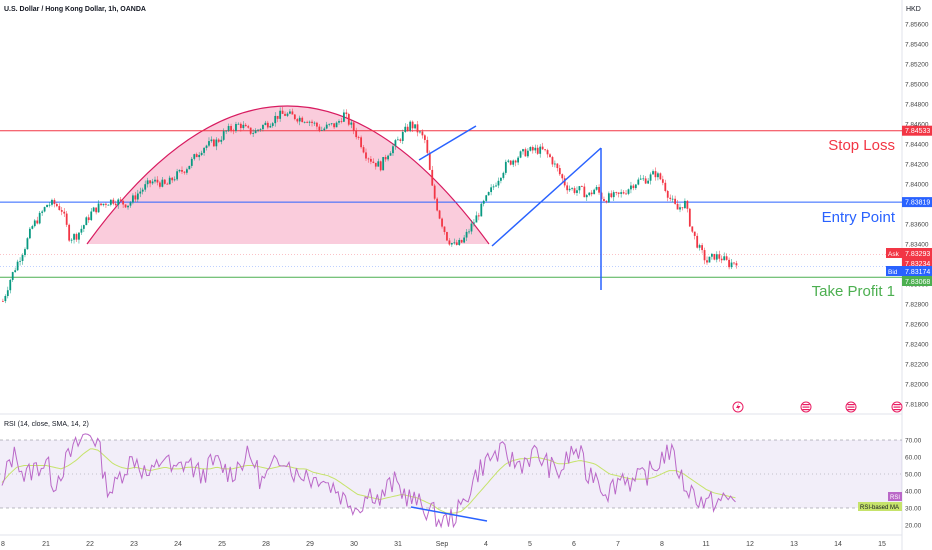 This screenshot has height=550, width=932. I want to click on rsi-line, so click(368, 481).